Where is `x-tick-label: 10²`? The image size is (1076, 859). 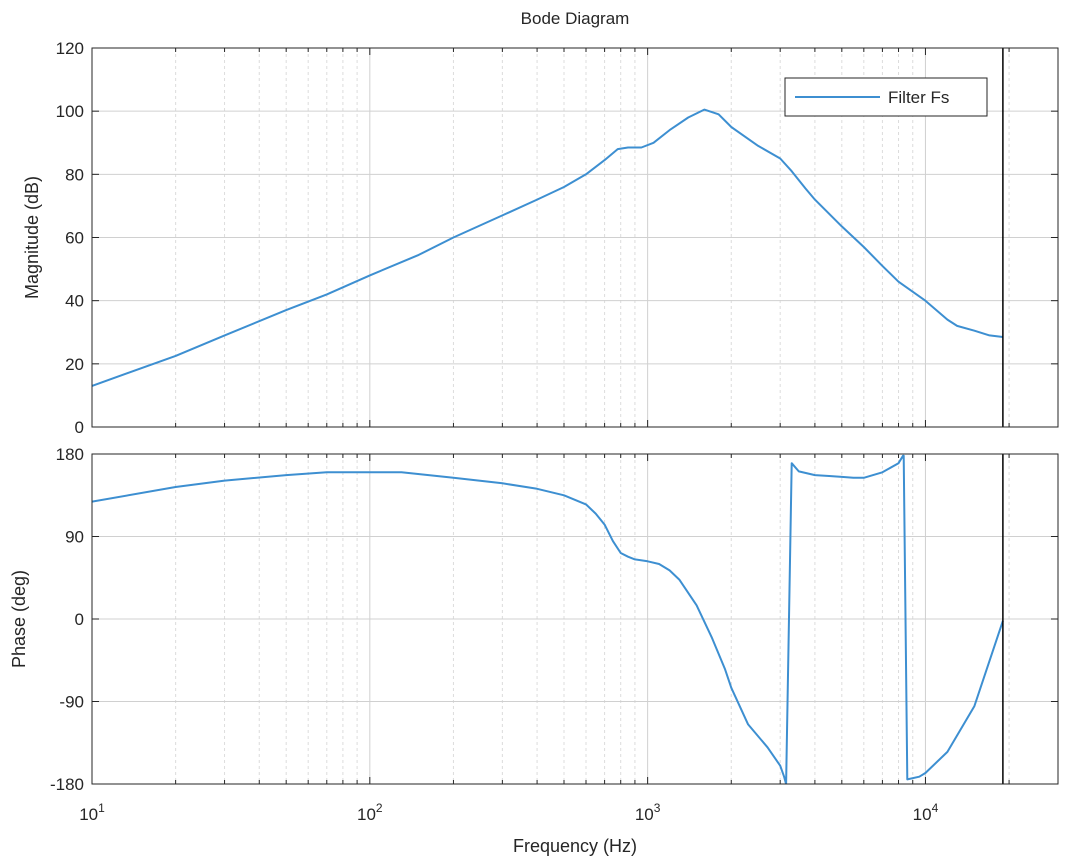 x-tick-label: 10² is located at coordinates (370, 812).